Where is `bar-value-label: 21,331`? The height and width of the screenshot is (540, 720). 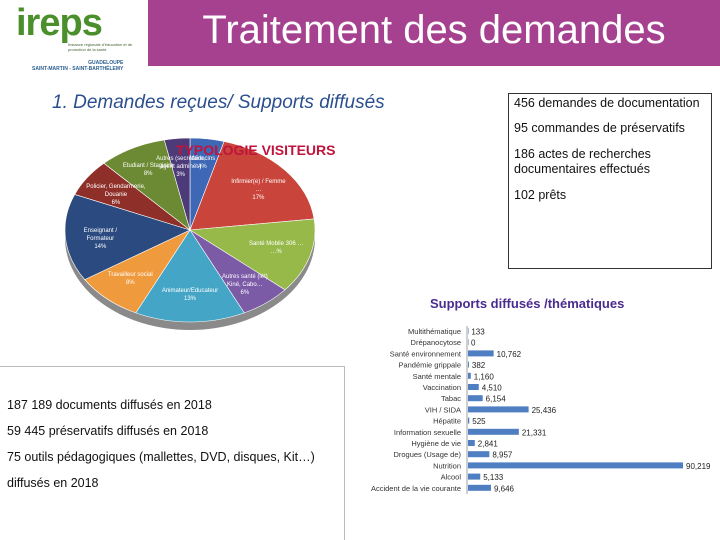
bar-value-label: 21,331 is located at coordinates (534, 432).